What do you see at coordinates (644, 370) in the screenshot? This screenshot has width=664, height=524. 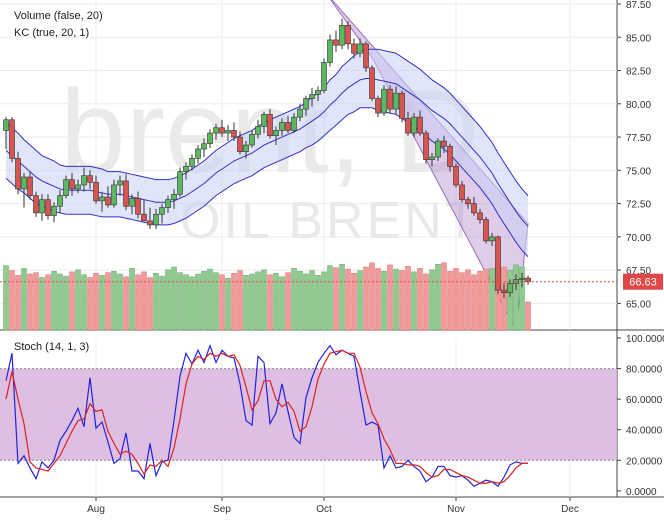 I see `stoch-tick-label: 80.0000` at bounding box center [644, 370].